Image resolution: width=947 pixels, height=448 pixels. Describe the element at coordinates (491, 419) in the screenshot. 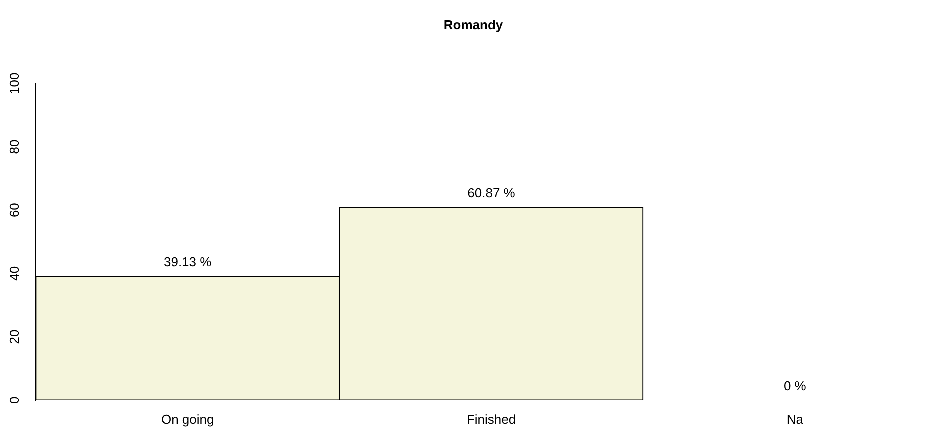

I see `x-tick-label: Finished` at that location.